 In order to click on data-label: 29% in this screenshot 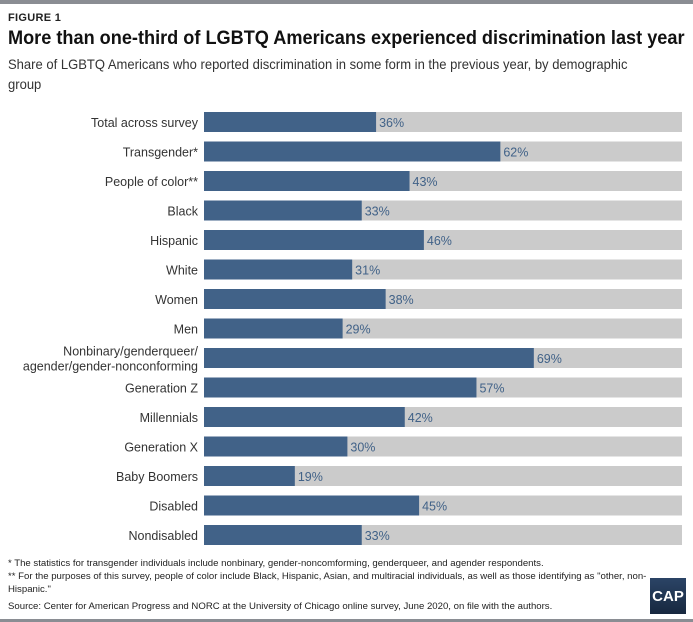, I will do `click(358, 330)`.